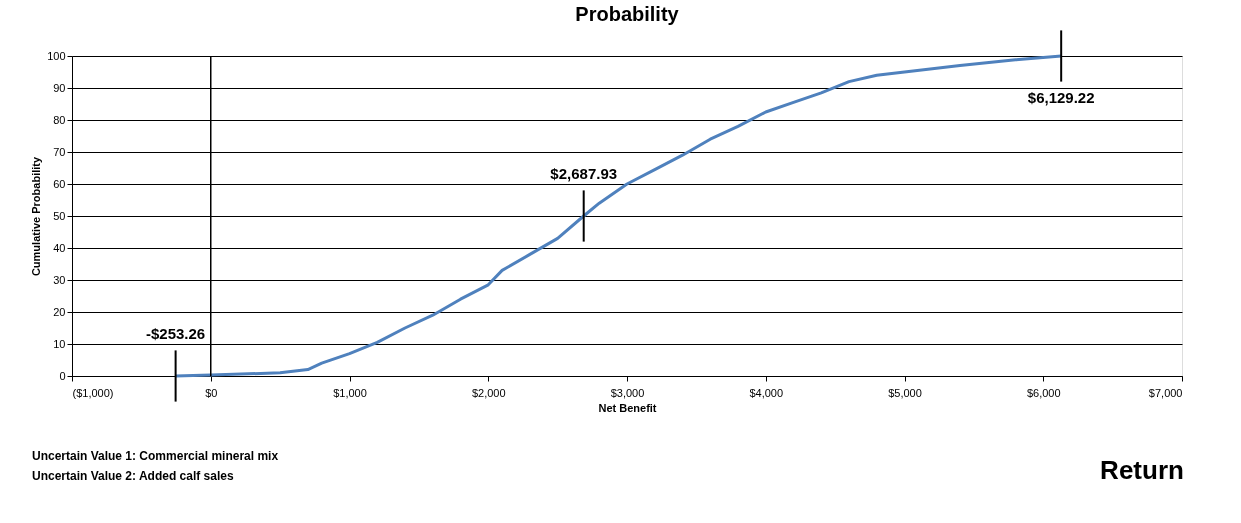  Describe the element at coordinates (766, 392) in the screenshot. I see `x-tick-label: $4,000` at that location.